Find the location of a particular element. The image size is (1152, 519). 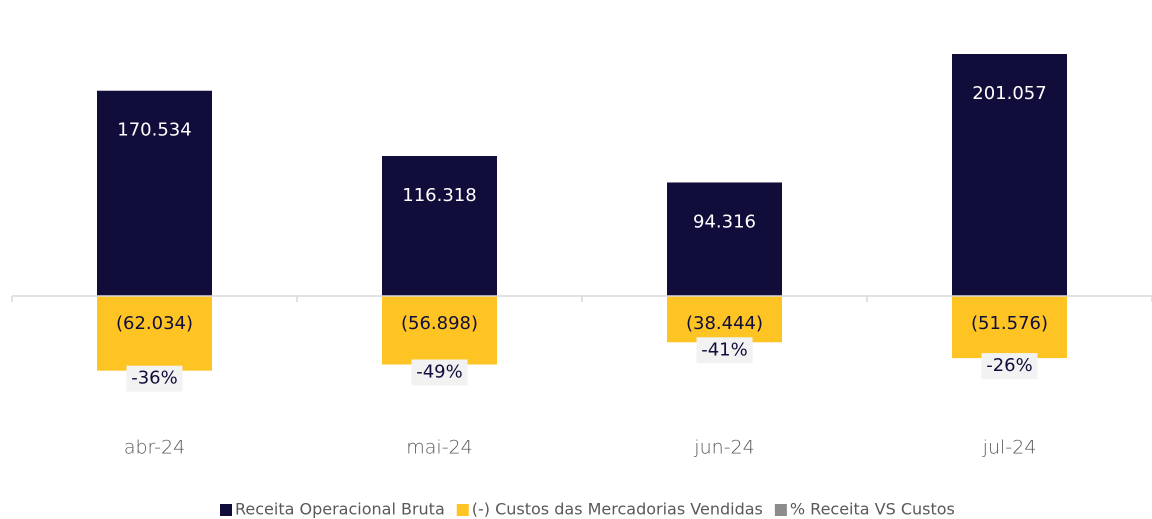

value-label: 201.057 is located at coordinates (1009, 93).